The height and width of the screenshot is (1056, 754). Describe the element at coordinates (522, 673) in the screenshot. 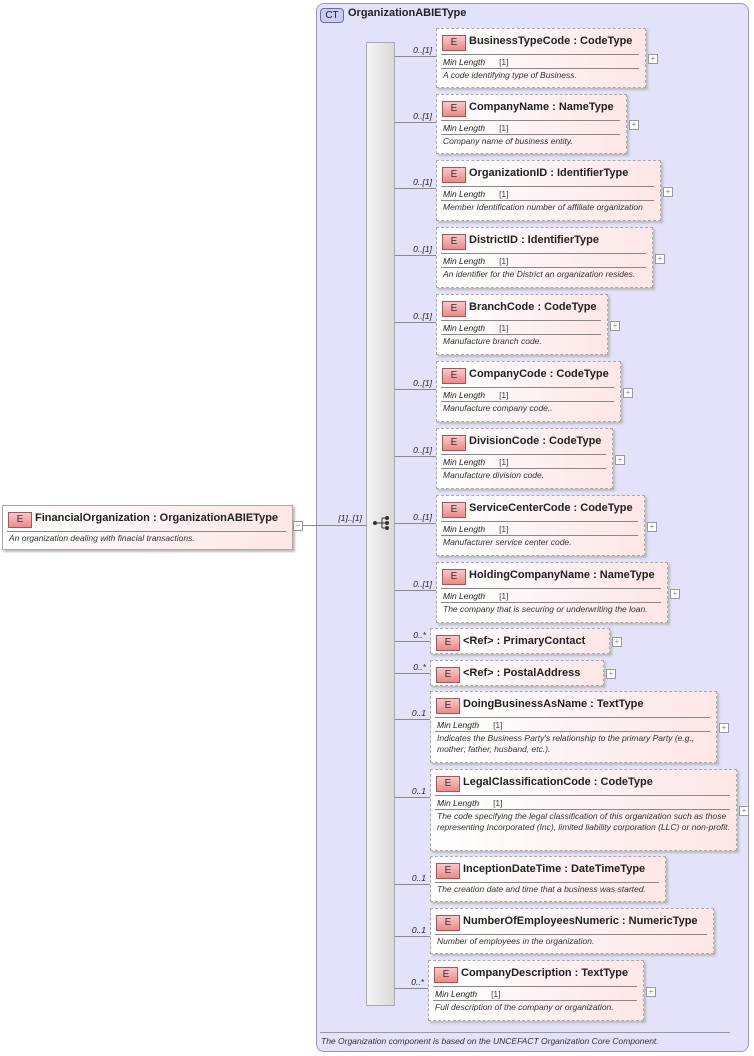

I see `element-title: <Ref> : PostalAddress` at that location.